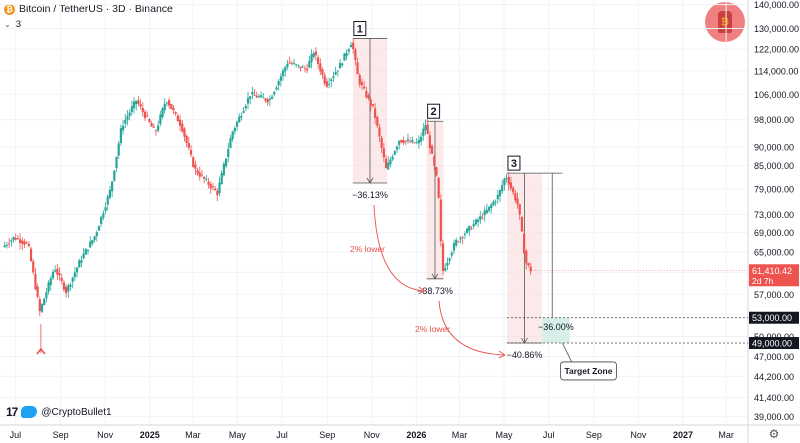  I want to click on bar-countdown-label: 2d 7h, so click(763, 281).